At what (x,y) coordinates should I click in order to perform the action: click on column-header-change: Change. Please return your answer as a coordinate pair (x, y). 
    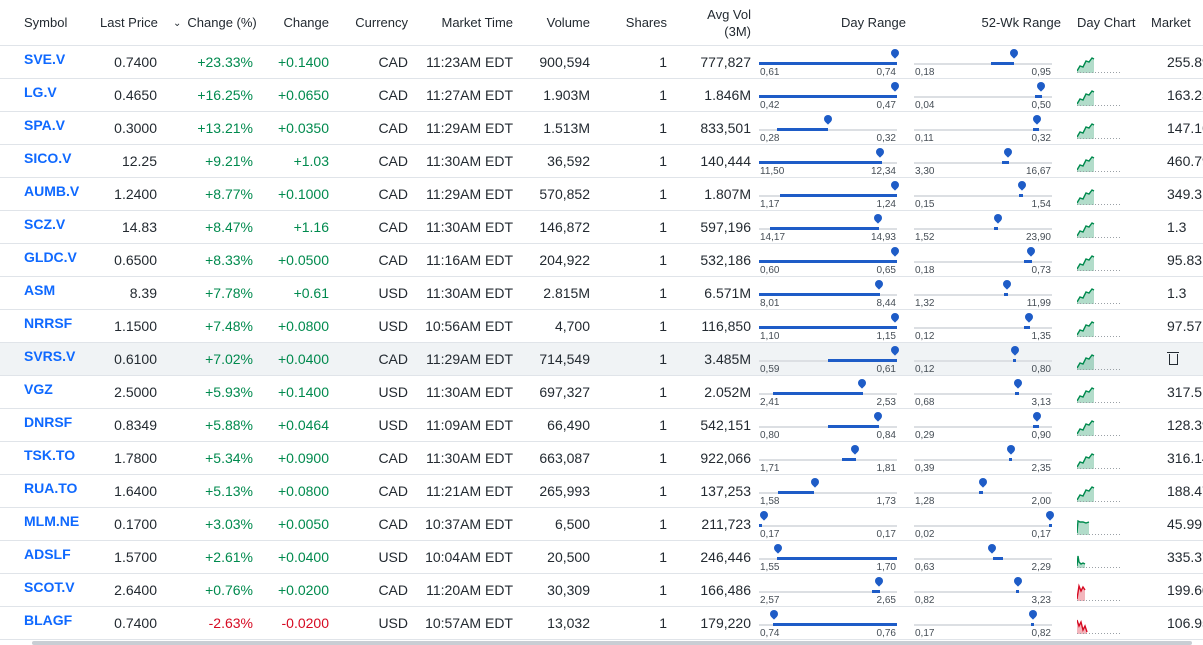
    Looking at the image, I should click on (299, 23).